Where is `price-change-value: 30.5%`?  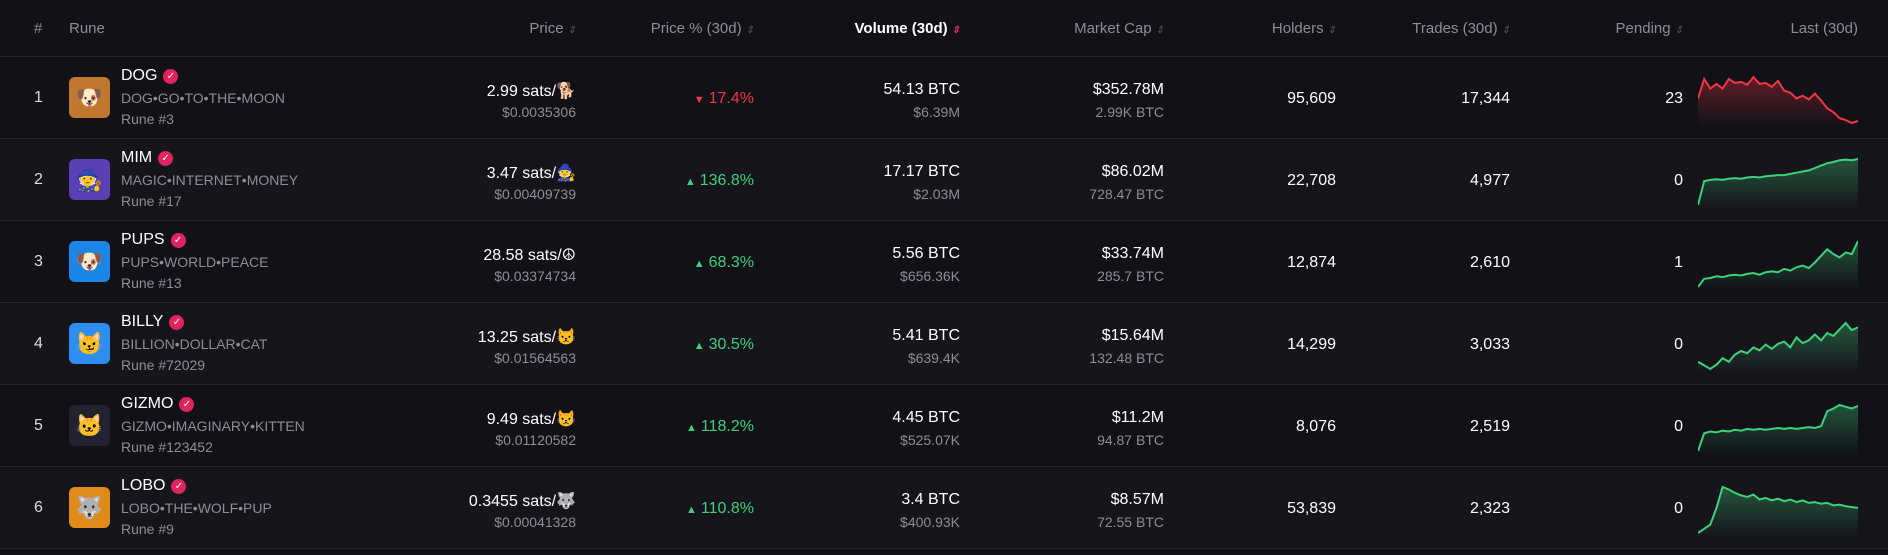 price-change-value: 30.5% is located at coordinates (731, 344).